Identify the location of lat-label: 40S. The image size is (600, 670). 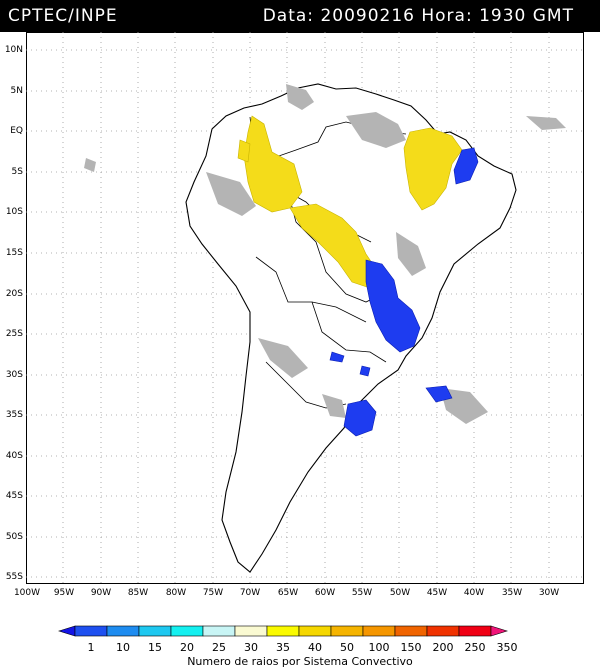
(14, 456).